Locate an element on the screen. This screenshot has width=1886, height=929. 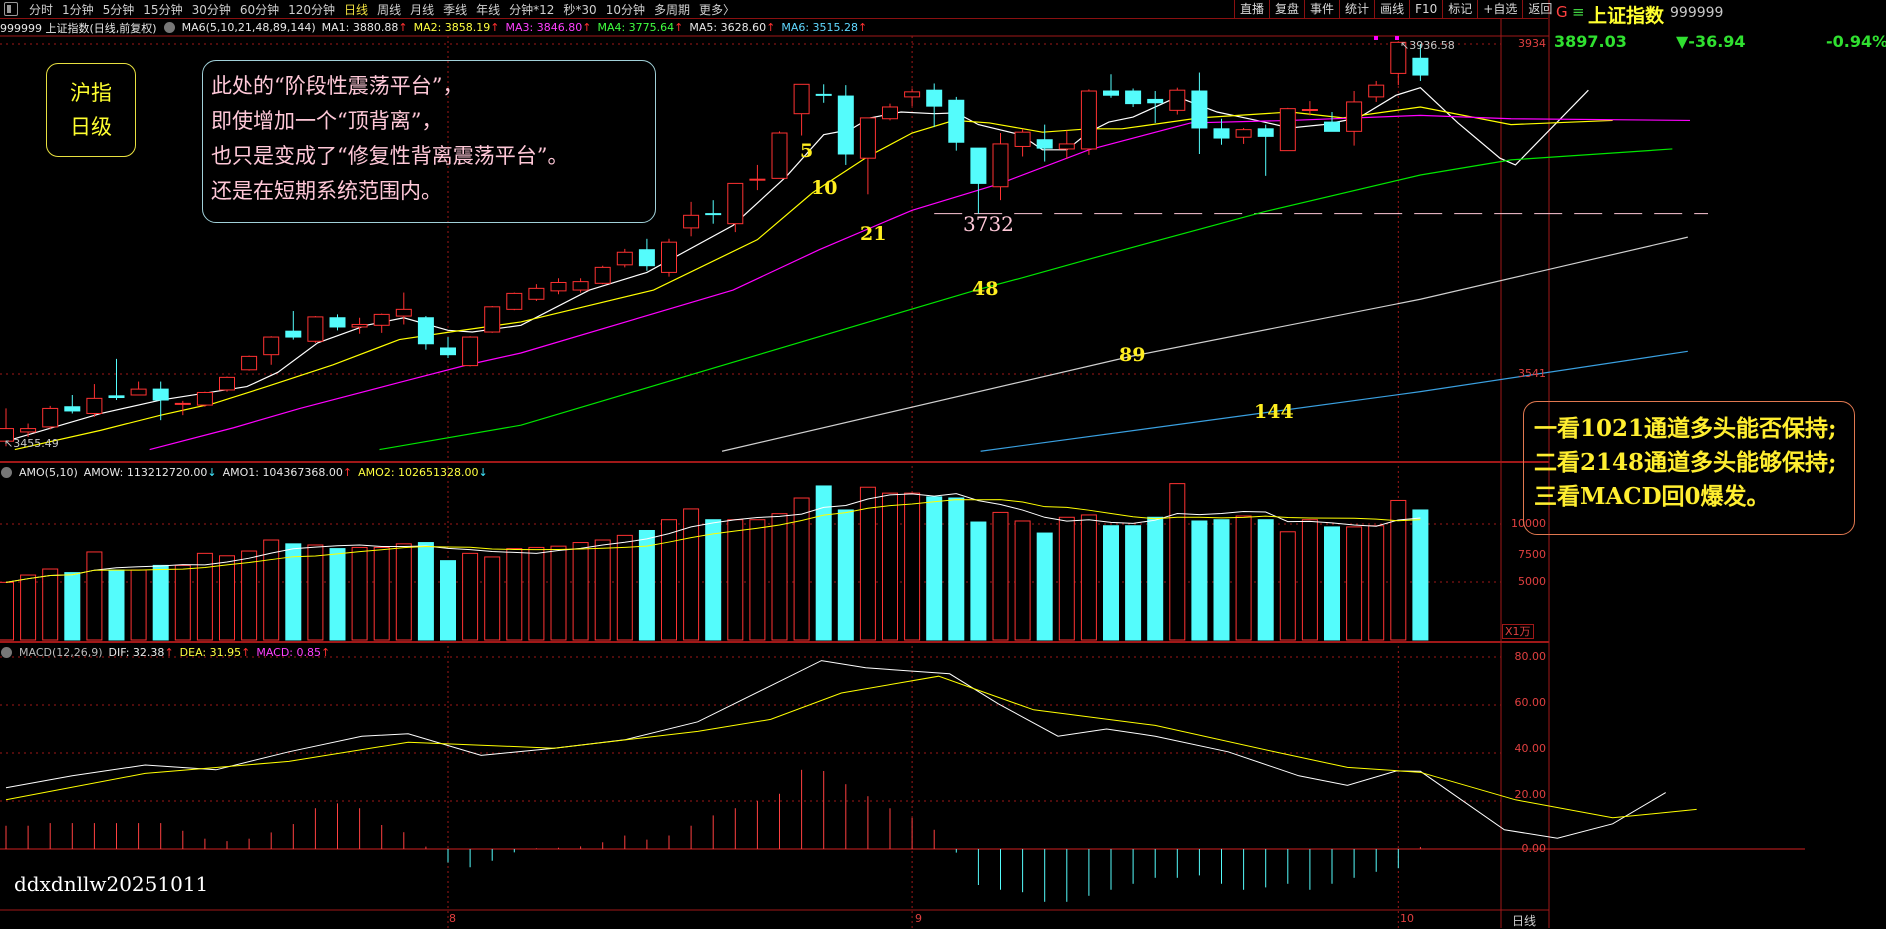
macd-tick: 80.00 is located at coordinates (1530, 656).